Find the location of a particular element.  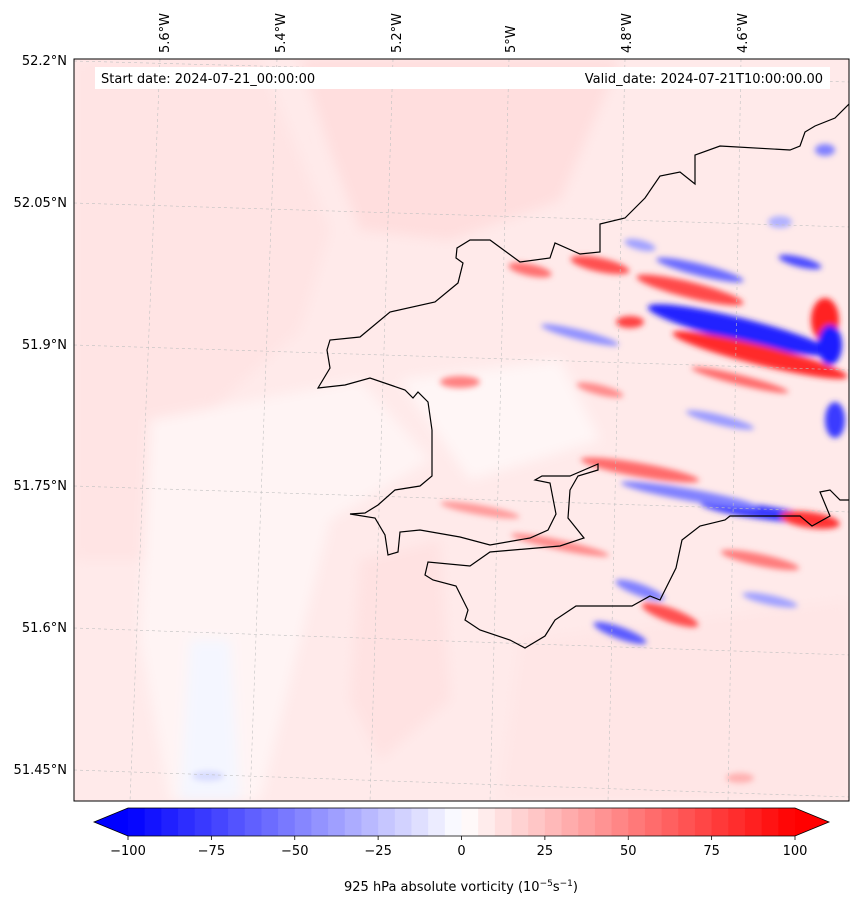

lon-tick-label: 4.8°W is located at coordinates (627, 33).